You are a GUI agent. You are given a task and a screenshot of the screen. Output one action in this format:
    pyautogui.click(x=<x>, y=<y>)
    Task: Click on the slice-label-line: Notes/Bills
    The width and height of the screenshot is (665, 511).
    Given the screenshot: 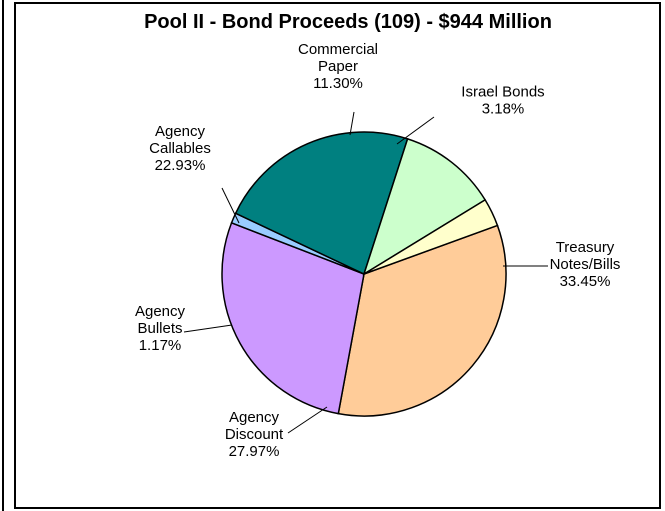 What is the action you would take?
    pyautogui.click(x=585, y=264)
    